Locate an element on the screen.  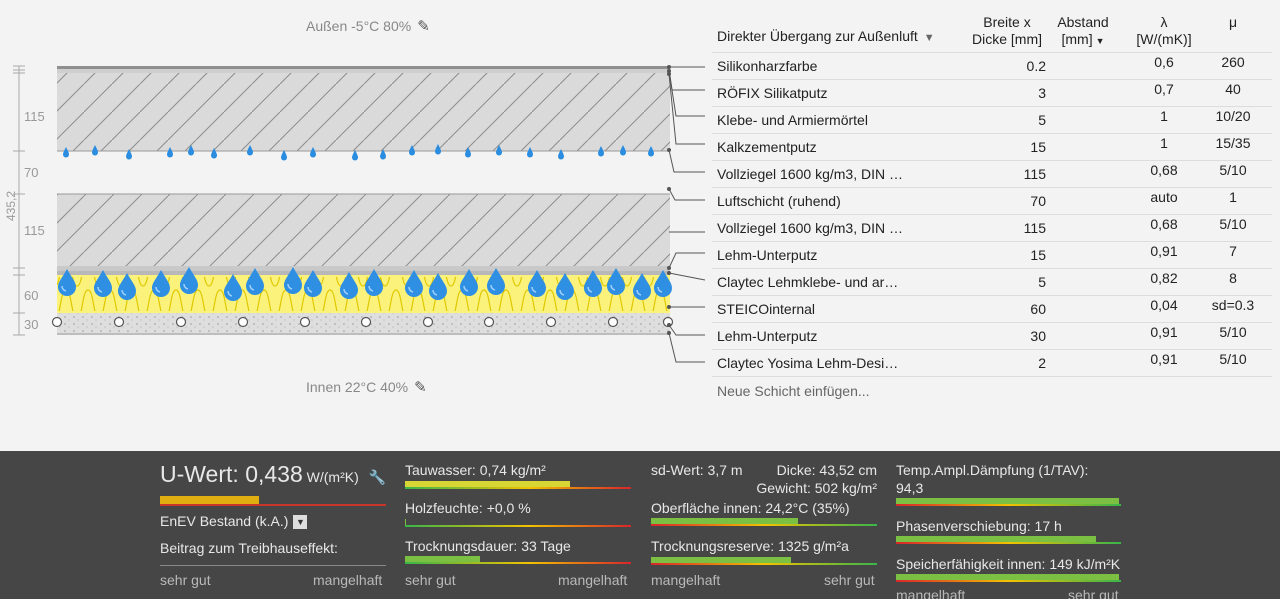
layer-lambda: auto is located at coordinates (1164, 197).